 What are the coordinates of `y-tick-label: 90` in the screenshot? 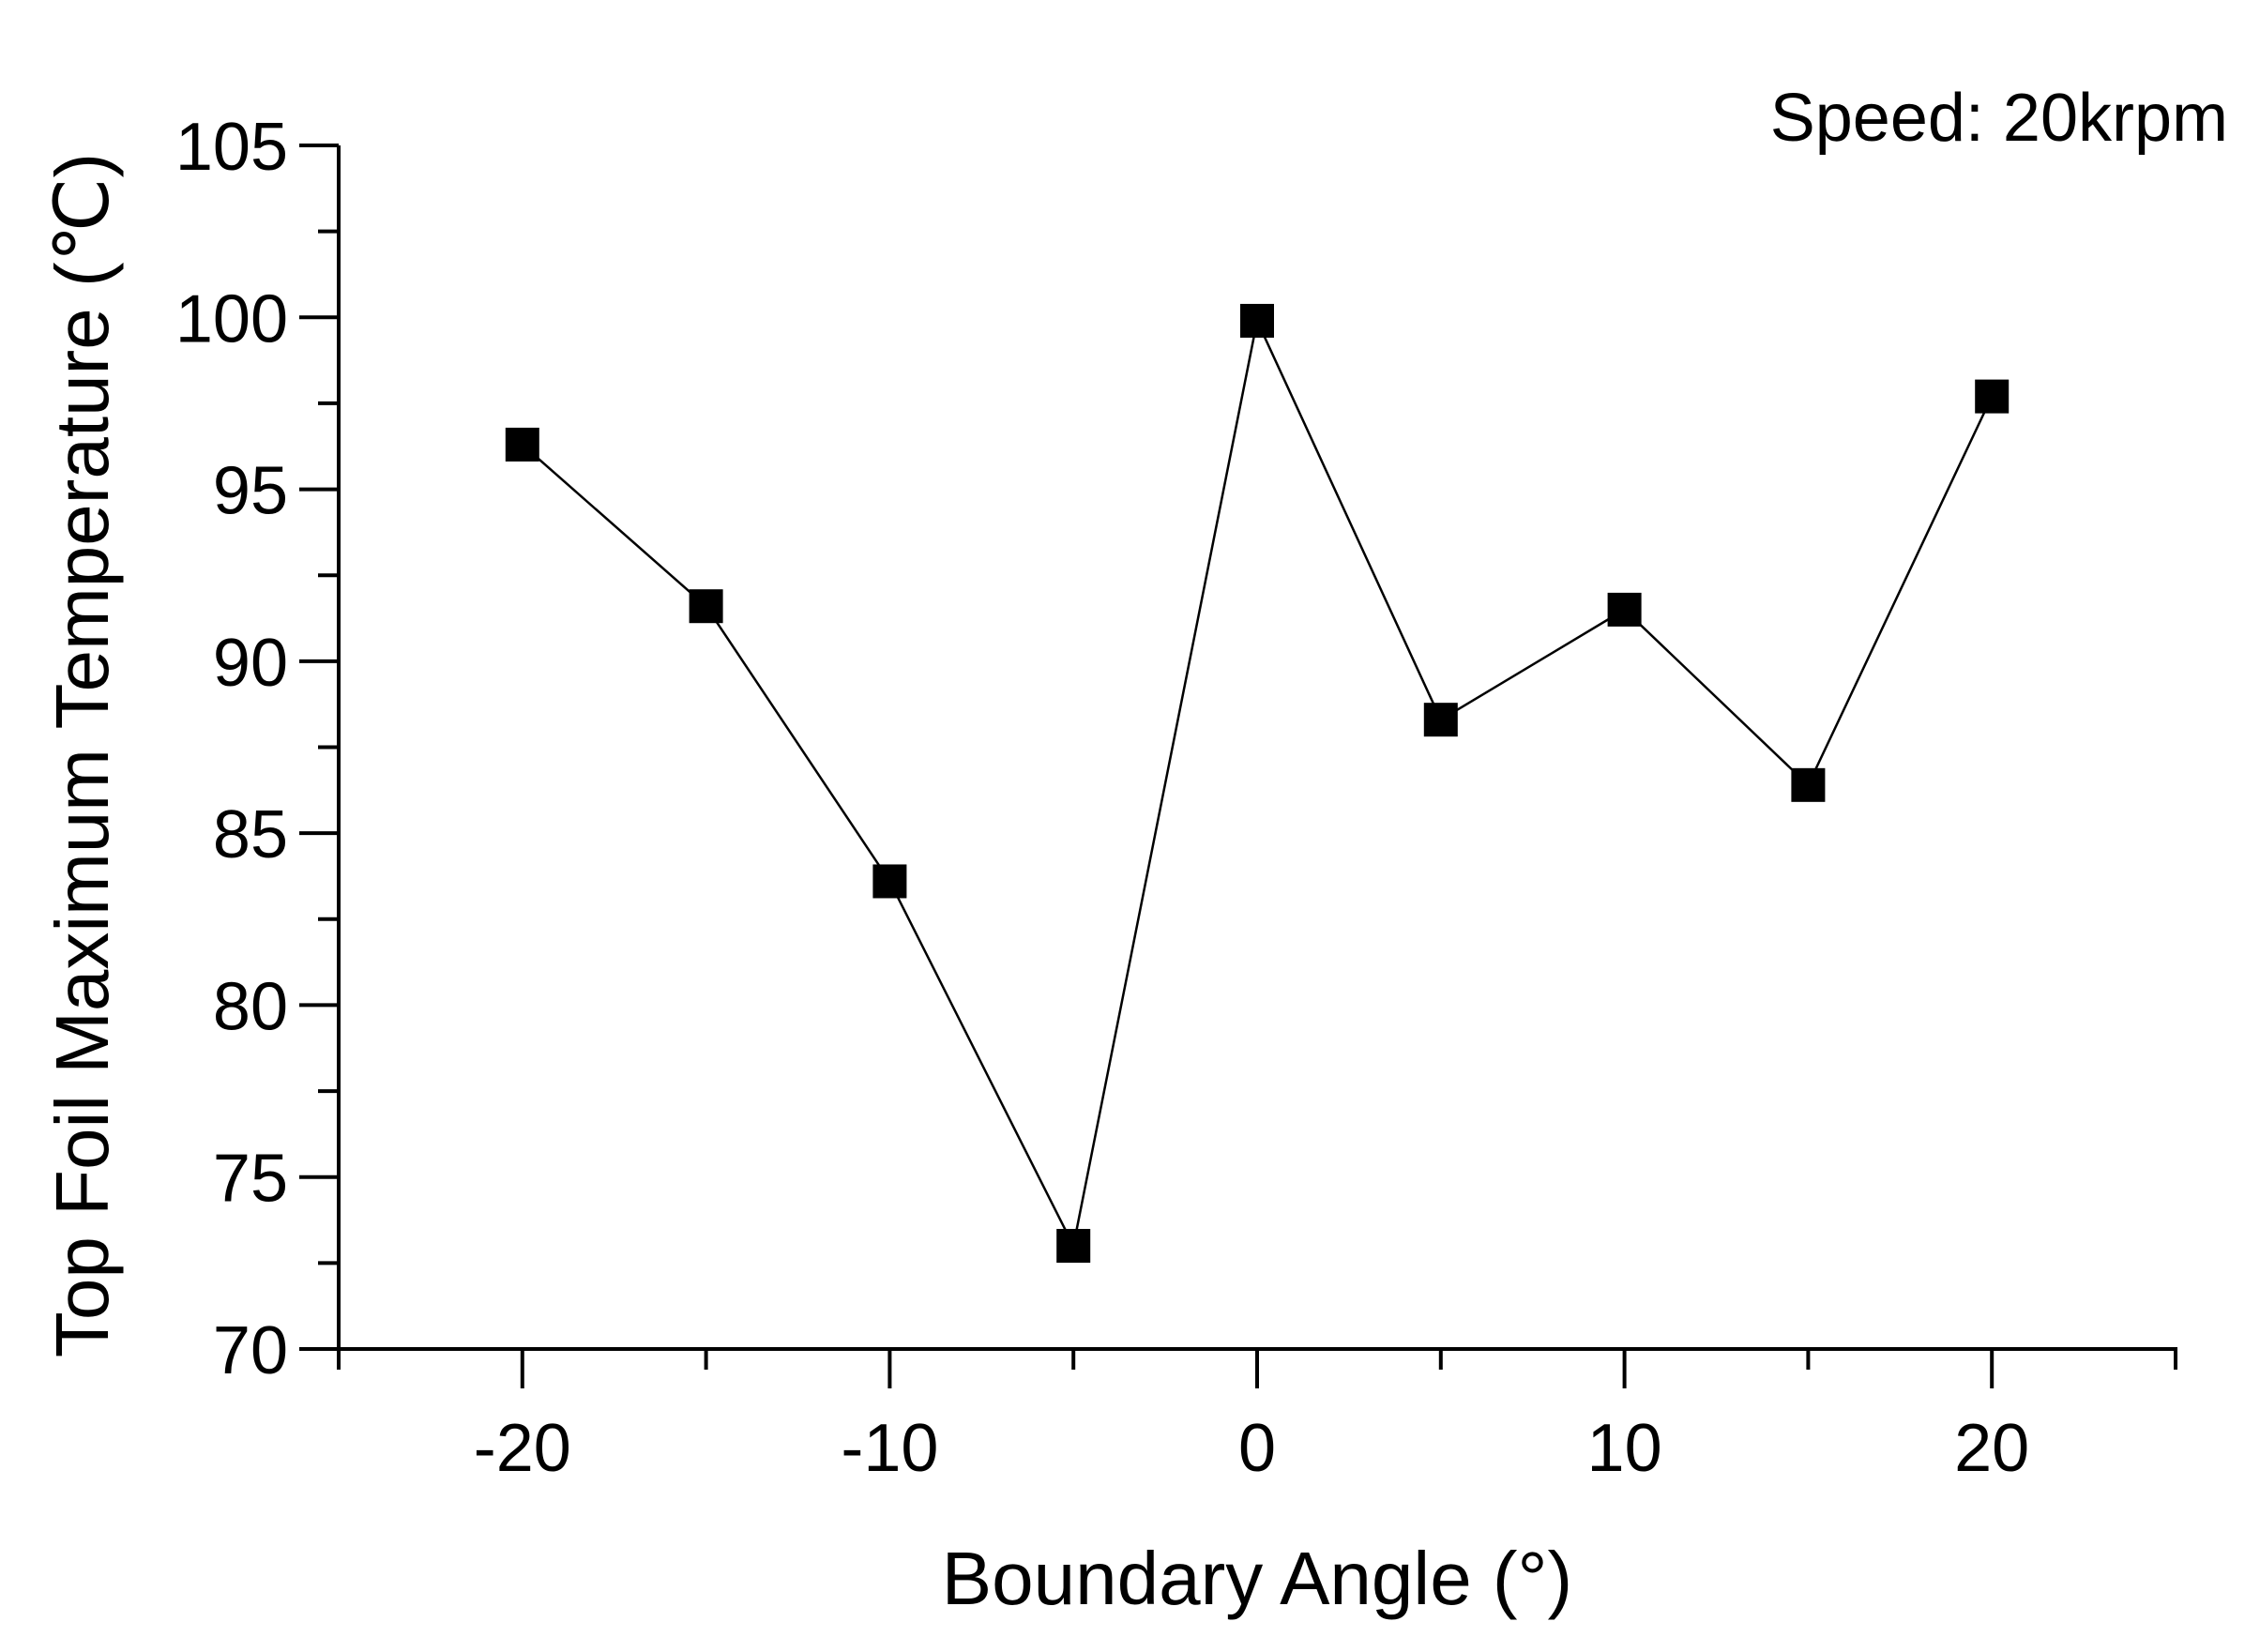 It's located at (250, 663).